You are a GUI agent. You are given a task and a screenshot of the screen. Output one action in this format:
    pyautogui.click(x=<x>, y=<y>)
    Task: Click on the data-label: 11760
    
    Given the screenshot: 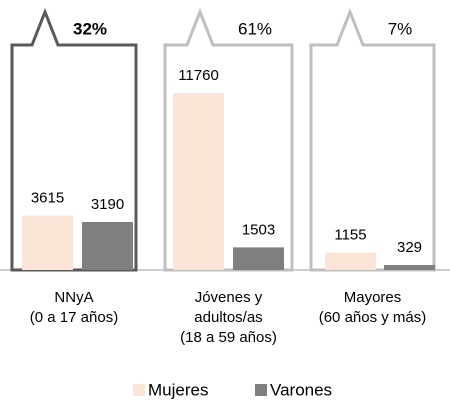 What is the action you would take?
    pyautogui.click(x=198, y=75)
    